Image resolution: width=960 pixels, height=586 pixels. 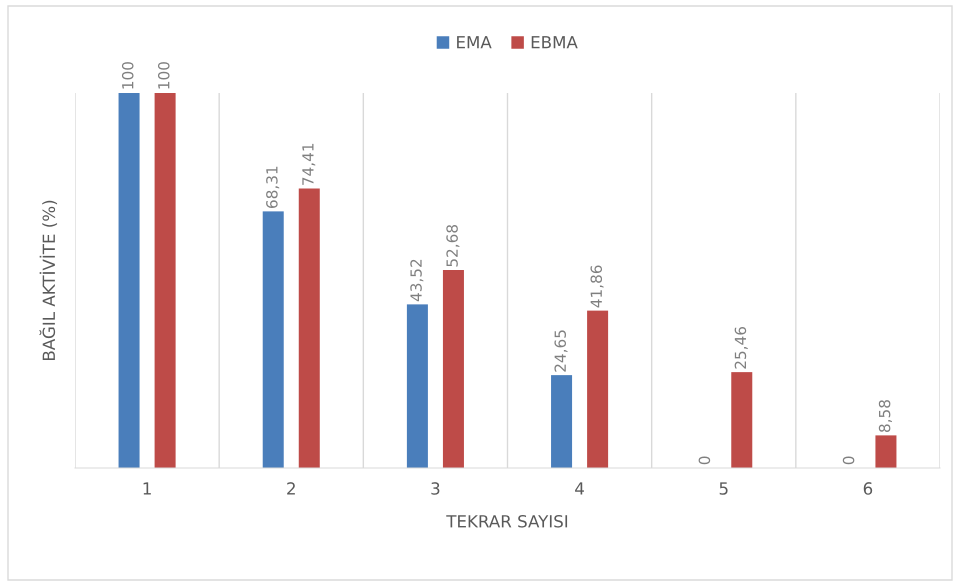 I want to click on x-tick-label: 6, so click(x=868, y=488).